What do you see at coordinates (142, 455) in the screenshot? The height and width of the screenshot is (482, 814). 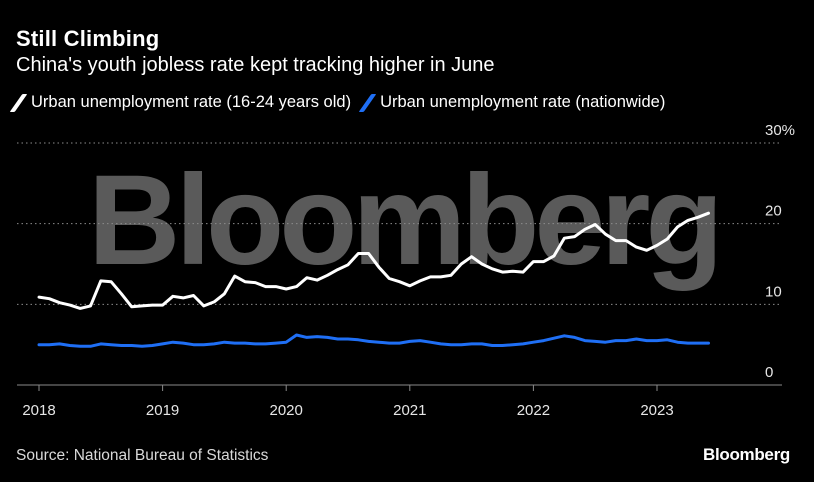 I see `source-note: Source: National Bureau of Statistics` at bounding box center [142, 455].